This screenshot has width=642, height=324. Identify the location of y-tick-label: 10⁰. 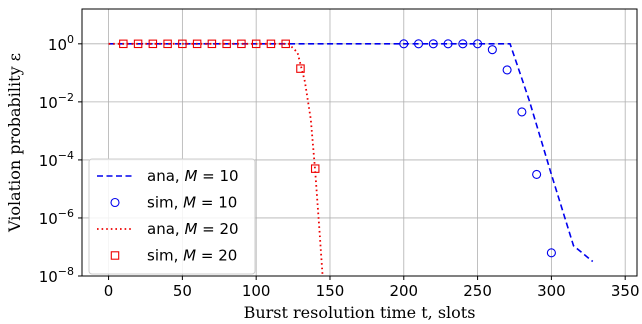
(61, 43).